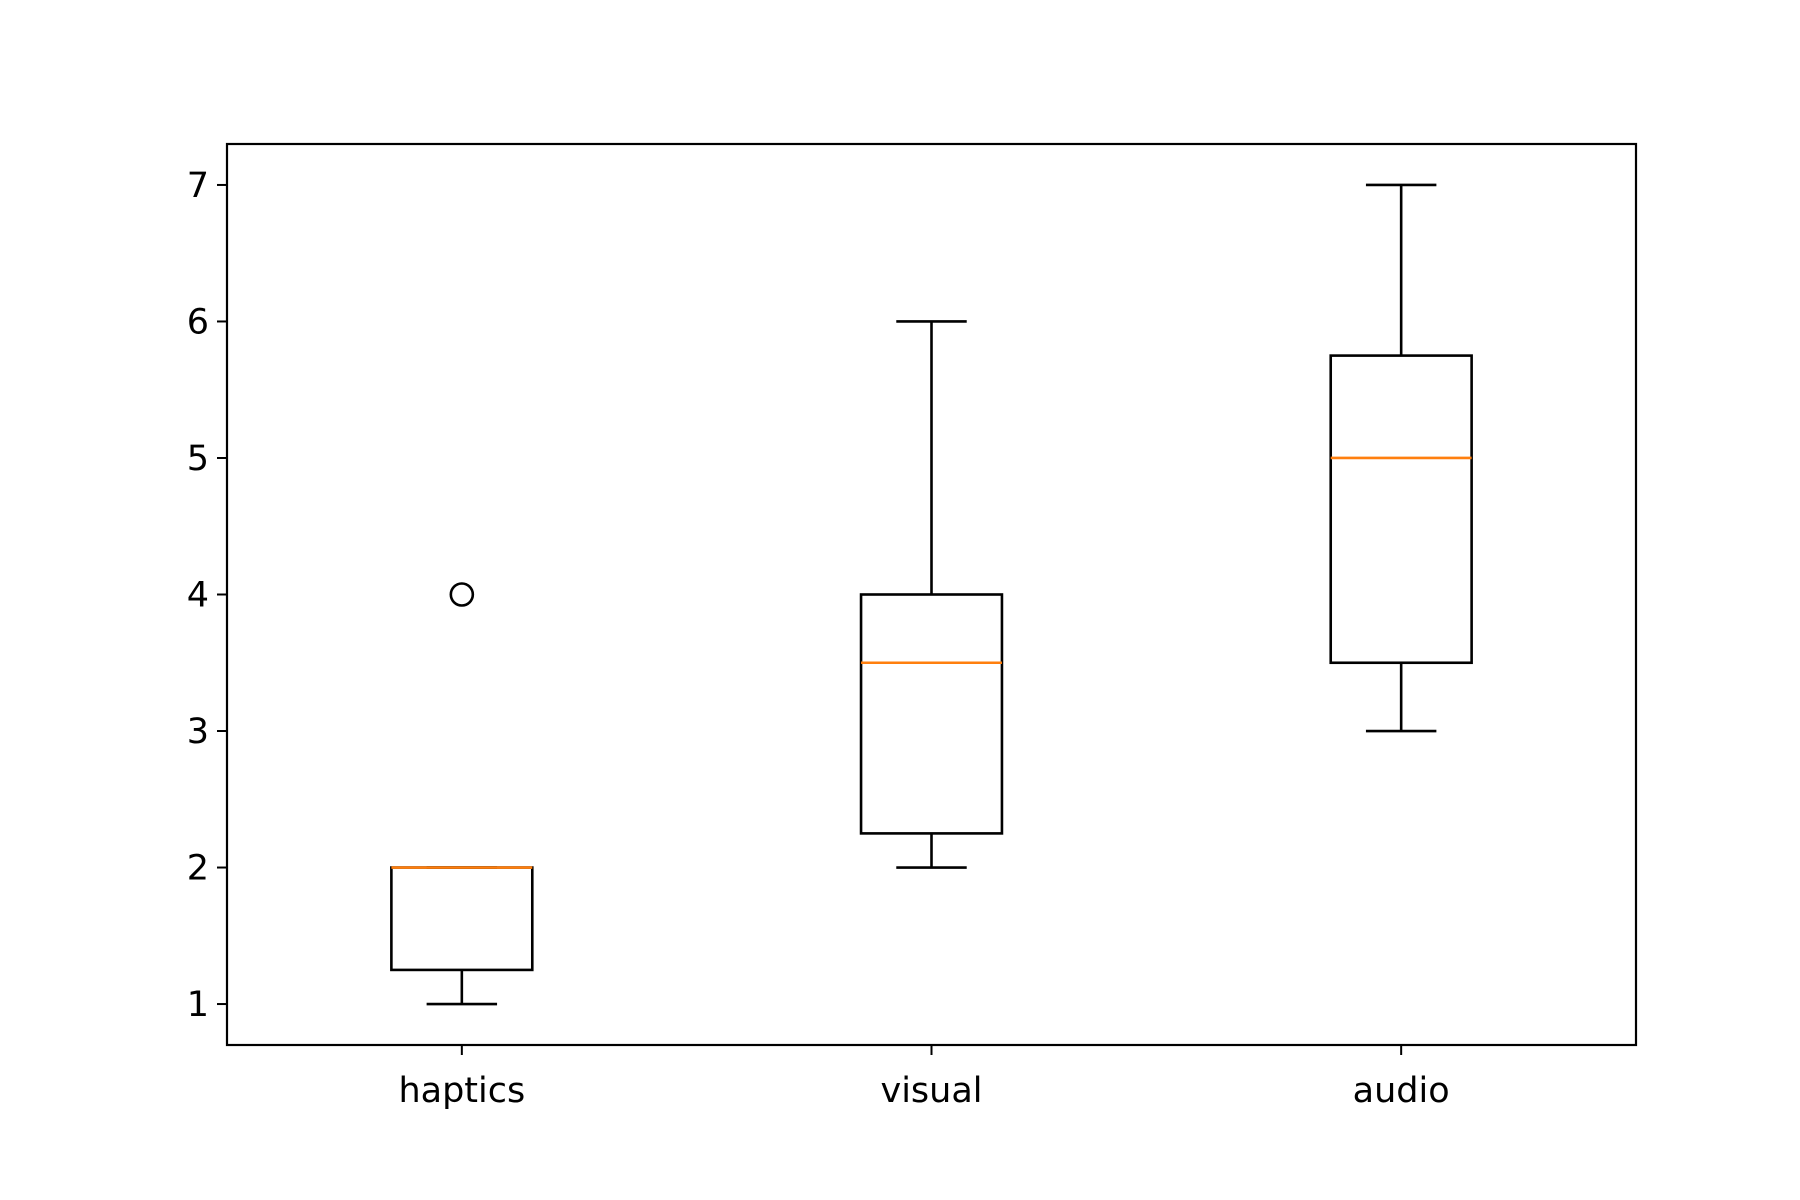 Image resolution: width=1800 pixels, height=1200 pixels. I want to click on y-tick-label: 5, so click(198, 459).